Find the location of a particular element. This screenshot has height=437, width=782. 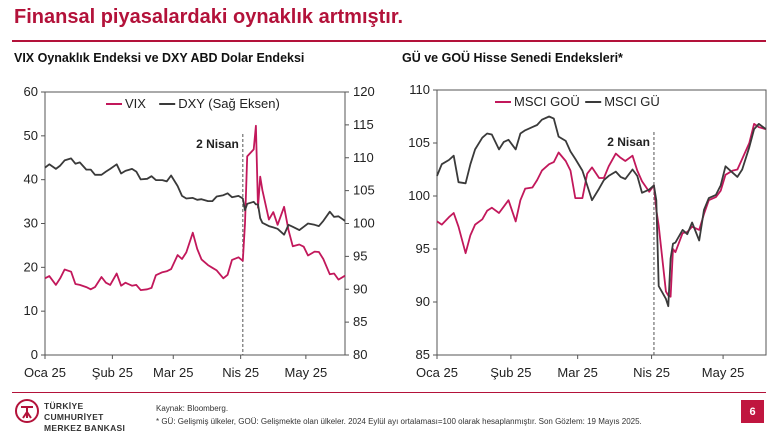

y-right-tick-label: 90 is located at coordinates (360, 288).